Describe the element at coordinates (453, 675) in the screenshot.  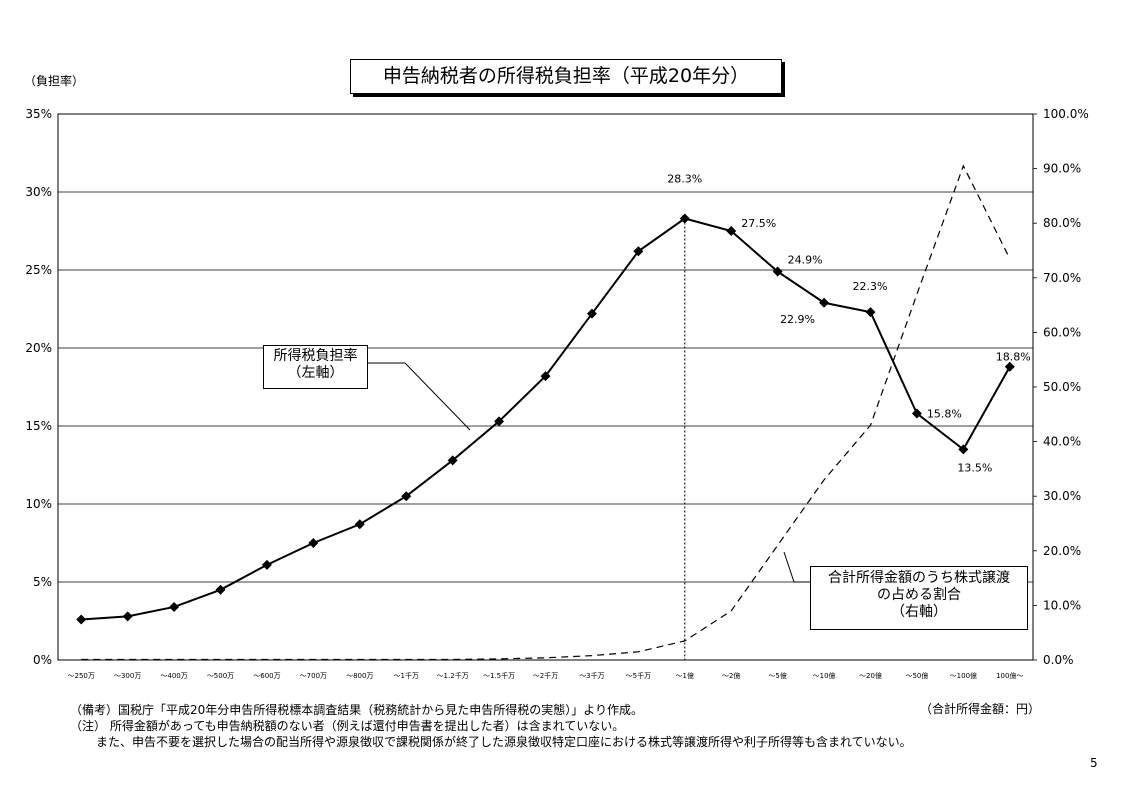
I see `x-tick-label: ～1.2千万` at that location.